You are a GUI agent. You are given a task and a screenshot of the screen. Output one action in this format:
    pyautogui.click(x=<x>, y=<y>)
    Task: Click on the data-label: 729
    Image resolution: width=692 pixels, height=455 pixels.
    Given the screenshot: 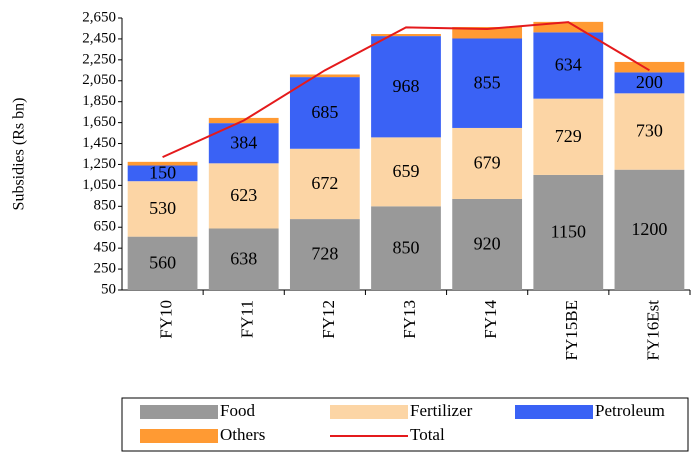 What is the action you would take?
    pyautogui.click(x=568, y=136)
    